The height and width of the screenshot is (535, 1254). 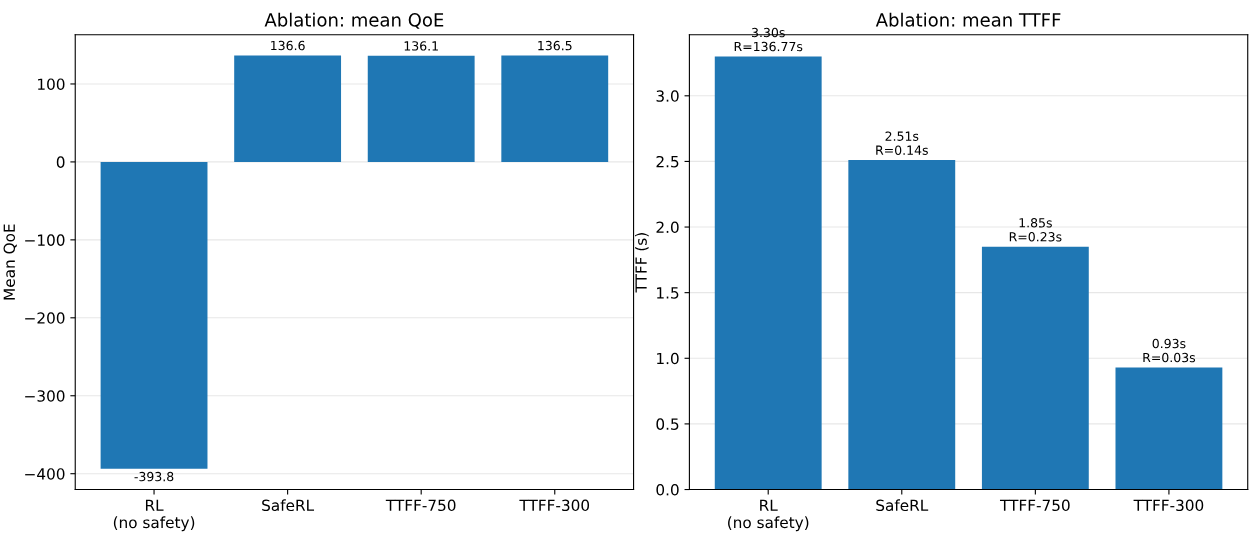 What do you see at coordinates (45, 240) in the screenshot?
I see `y-tick-label: −100` at bounding box center [45, 240].